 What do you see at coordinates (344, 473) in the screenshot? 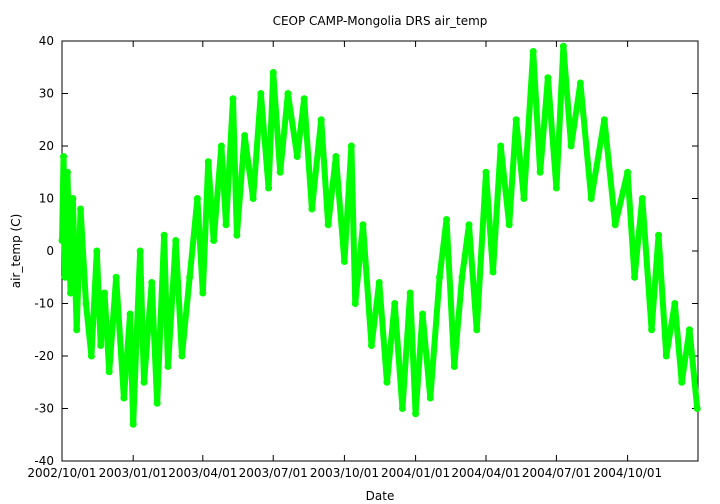
I see `x-tick-label: 2003/10/01` at bounding box center [344, 473].